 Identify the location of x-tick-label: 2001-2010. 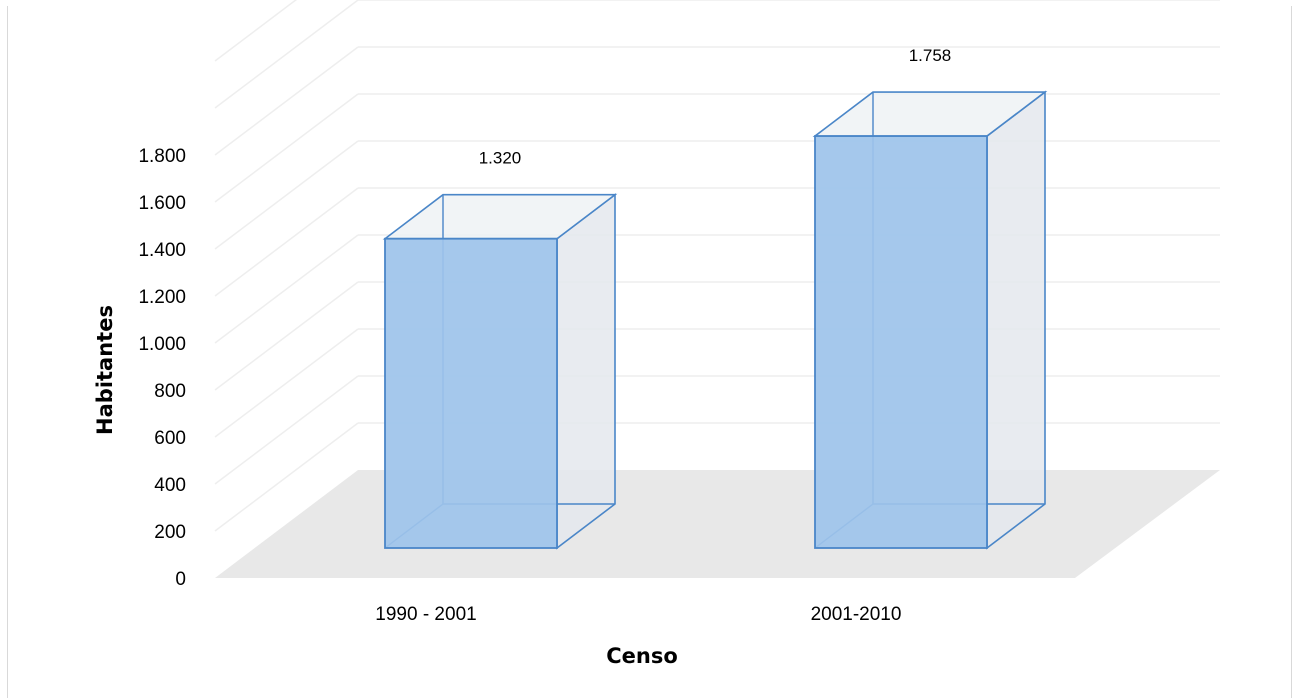
(856, 614).